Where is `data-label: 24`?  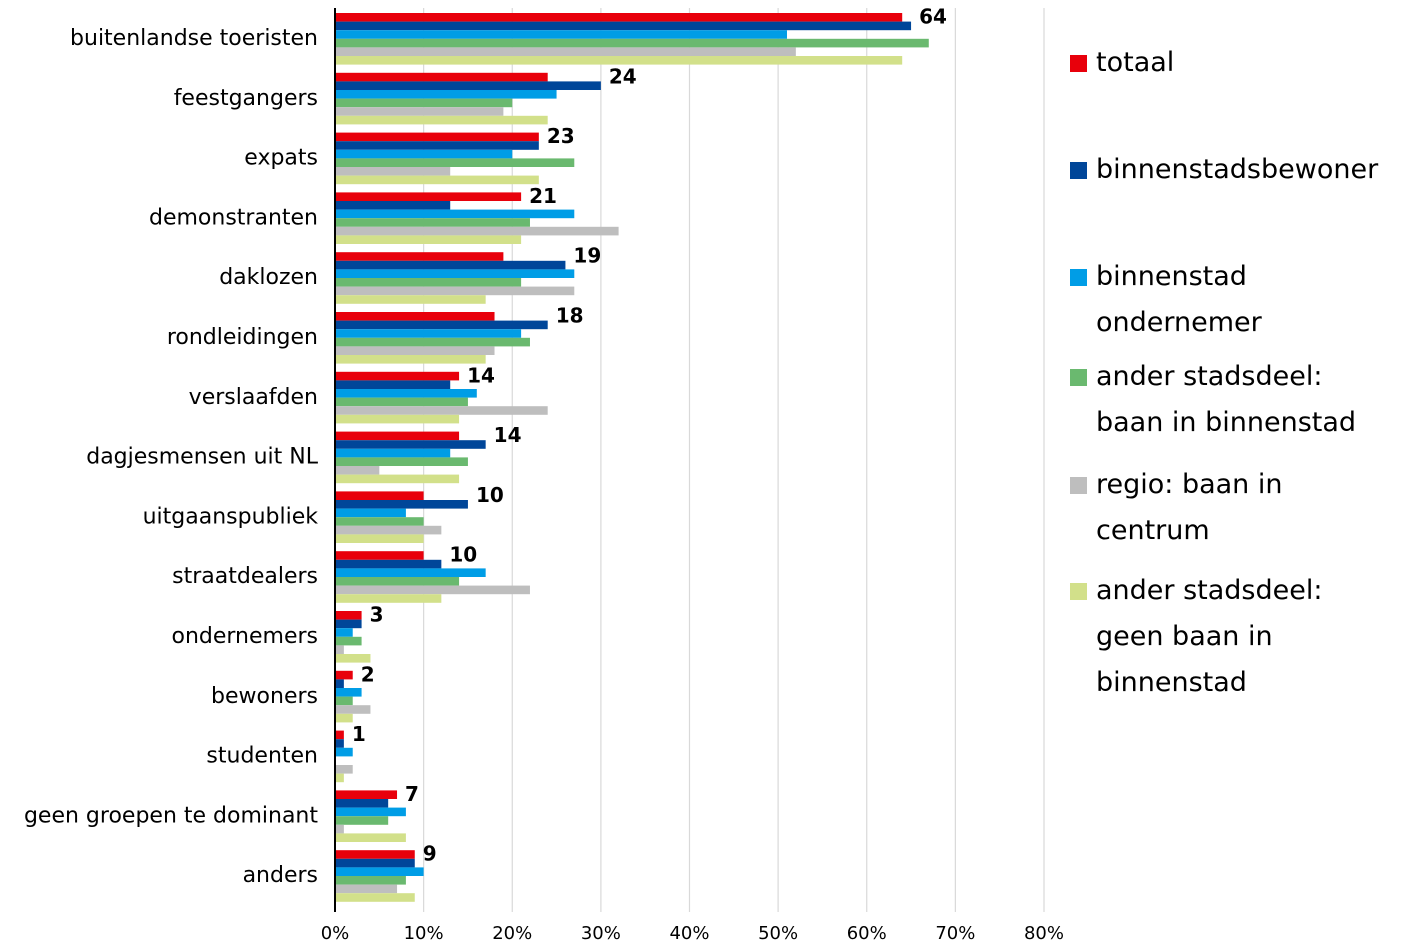 data-label: 24 is located at coordinates (623, 76).